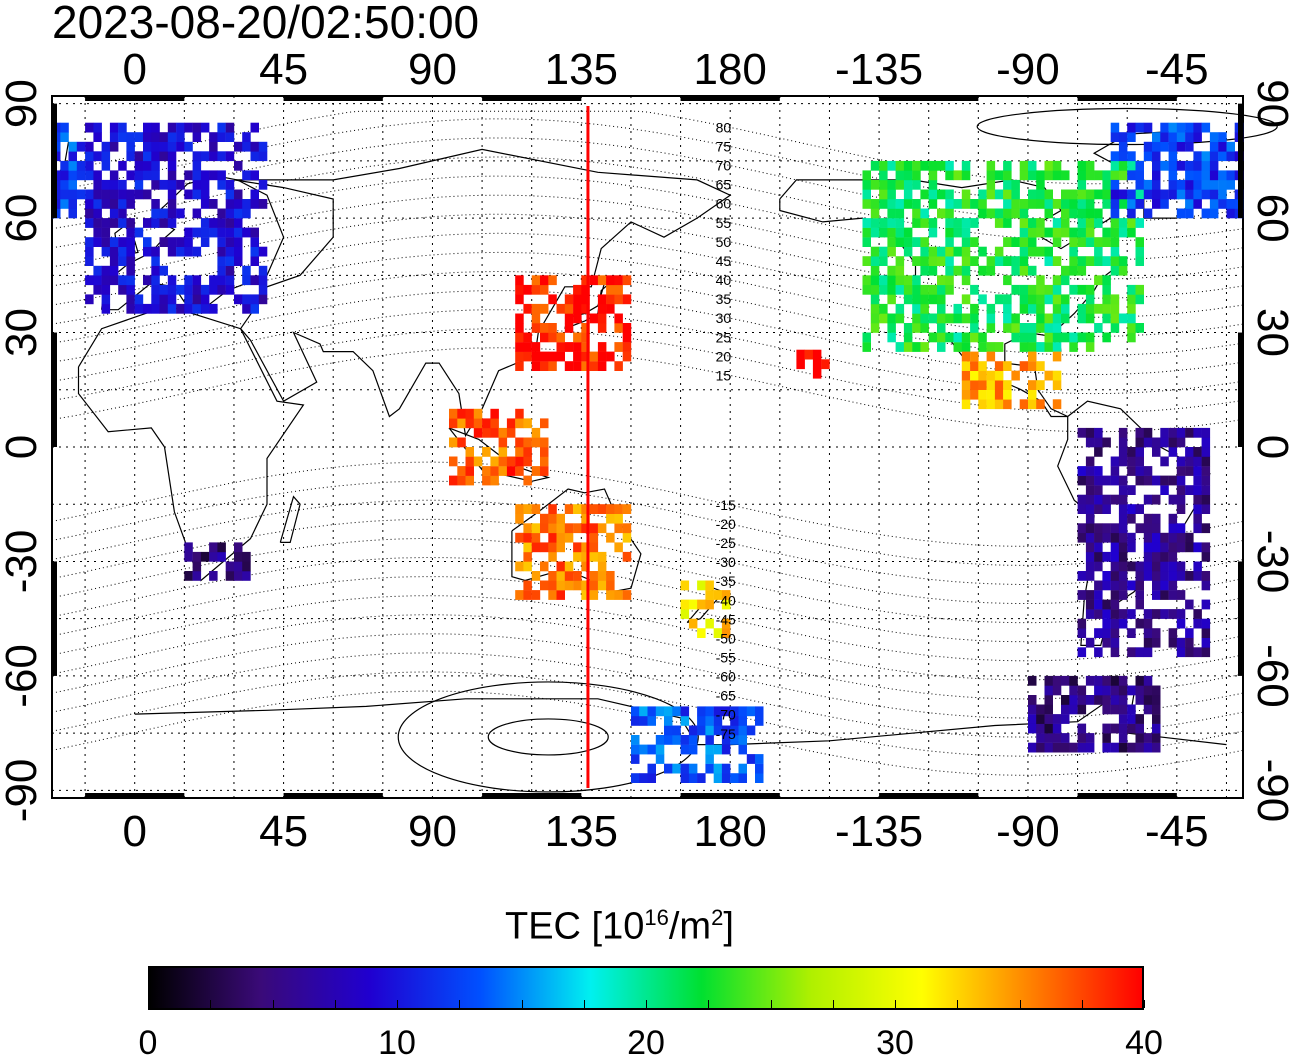  I want to click on colorbar-tick-label: 40, so click(1144, 1043).